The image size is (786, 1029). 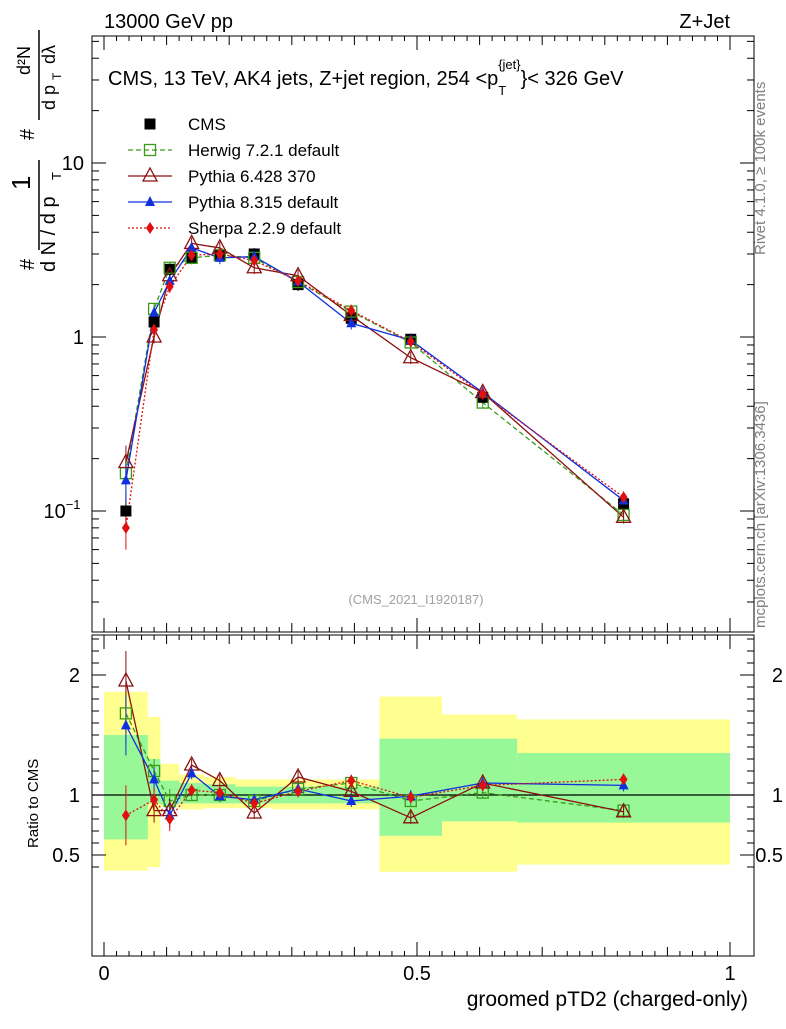 What do you see at coordinates (35, 151) in the screenshot?
I see `main-y-label: # 1 d N / d p T # d²N d p T dλ` at bounding box center [35, 151].